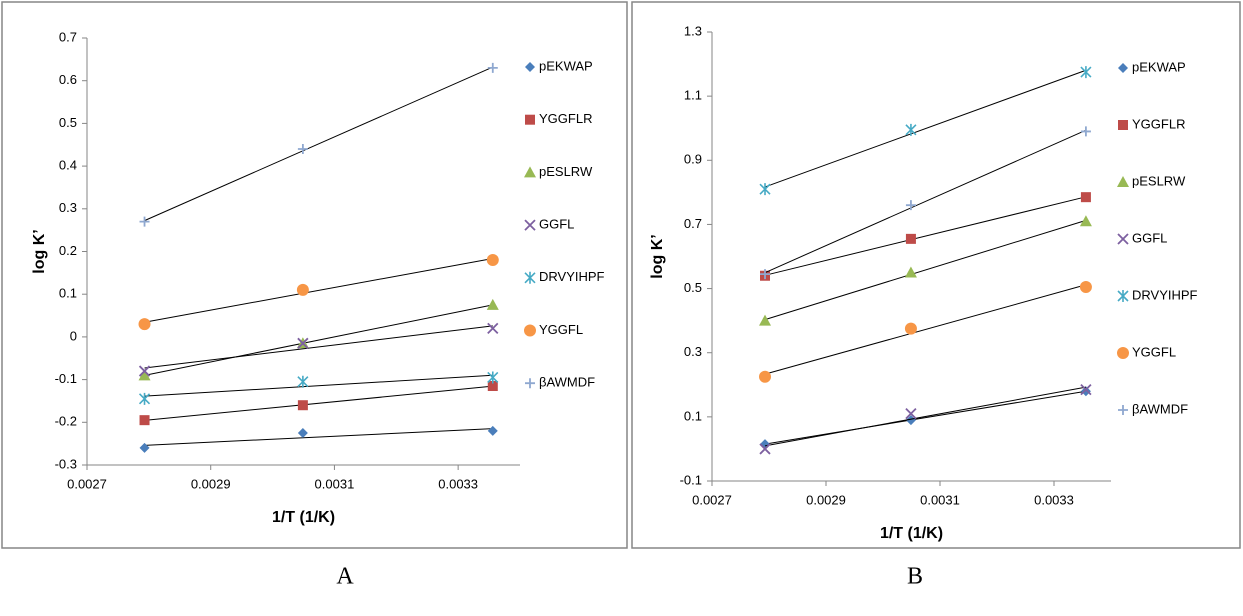 This screenshot has height=616, width=1243. Describe the element at coordinates (826, 499) in the screenshot. I see `x-tick-label: 0.0029` at that location.